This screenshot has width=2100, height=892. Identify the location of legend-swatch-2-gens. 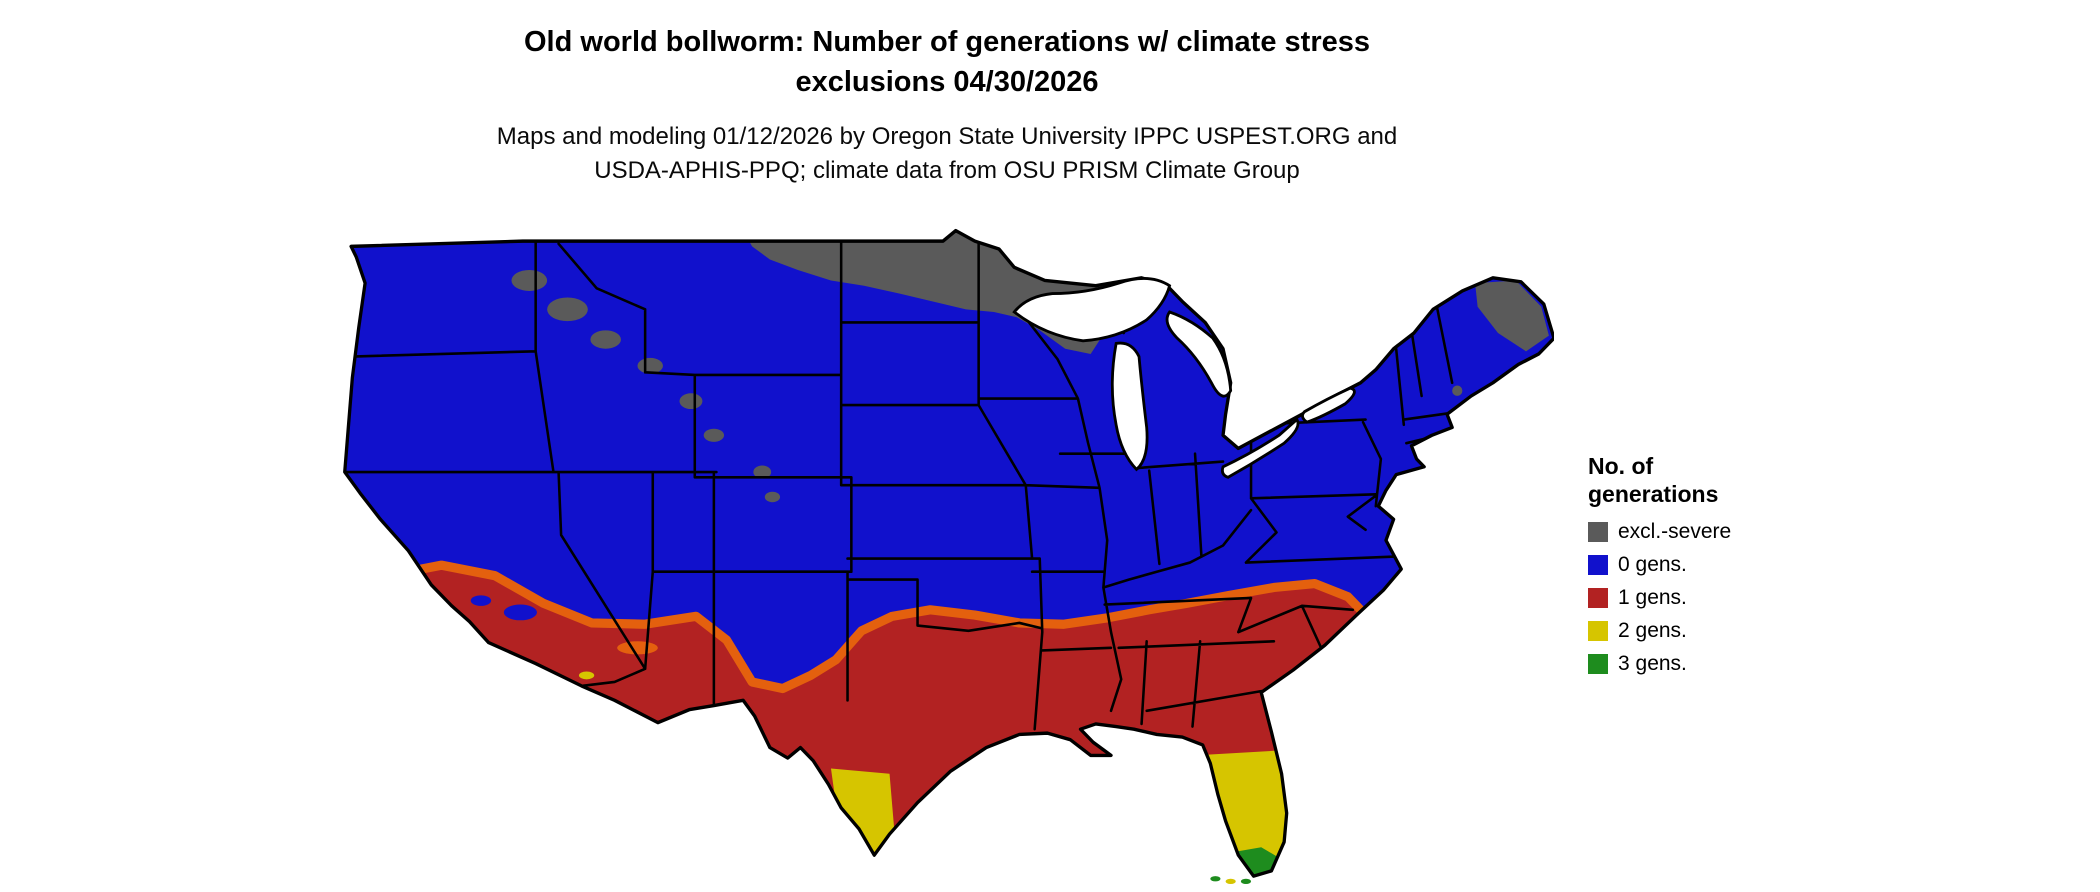
(1598, 631).